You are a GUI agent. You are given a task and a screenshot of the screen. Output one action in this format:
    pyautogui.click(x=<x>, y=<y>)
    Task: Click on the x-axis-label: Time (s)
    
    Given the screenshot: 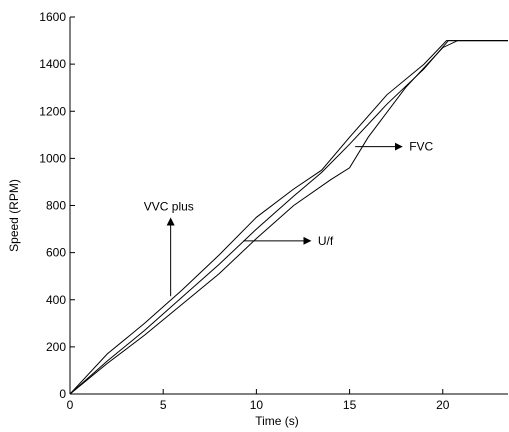 What is the action you would take?
    pyautogui.click(x=277, y=421)
    